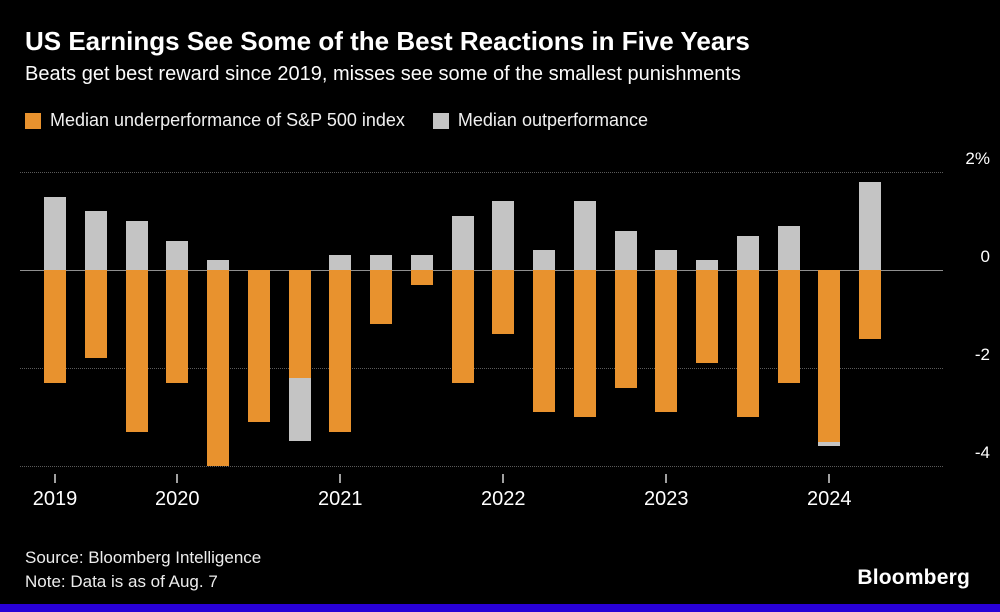 This screenshot has width=1000, height=612. I want to click on bottom-accent-bar, so click(500, 608).